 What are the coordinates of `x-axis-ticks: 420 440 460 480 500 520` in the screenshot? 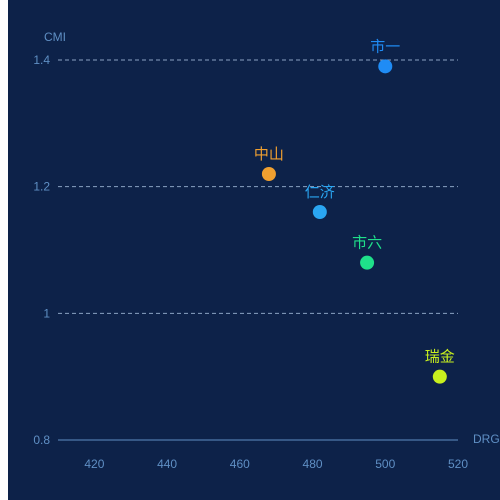 It's located at (276, 464).